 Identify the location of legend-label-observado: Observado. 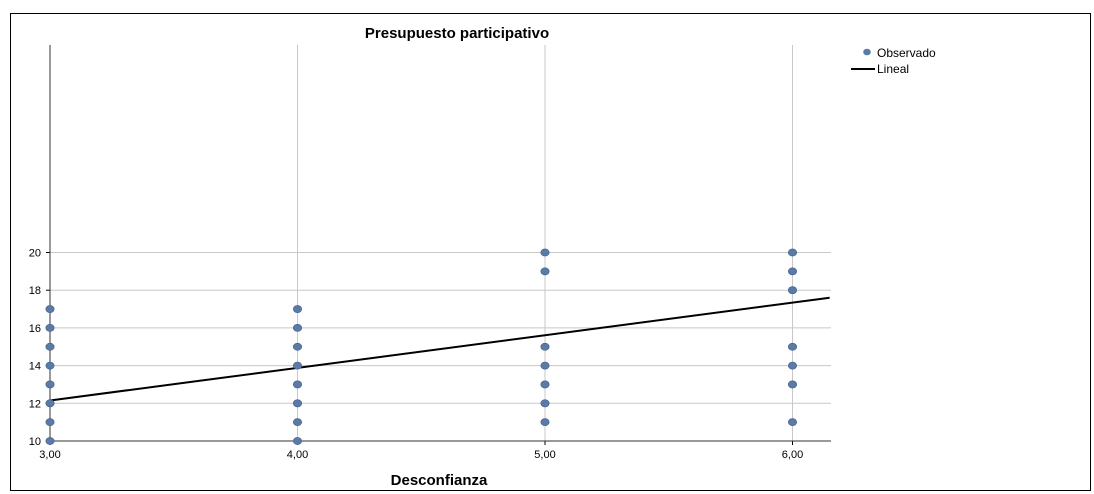
(906, 53).